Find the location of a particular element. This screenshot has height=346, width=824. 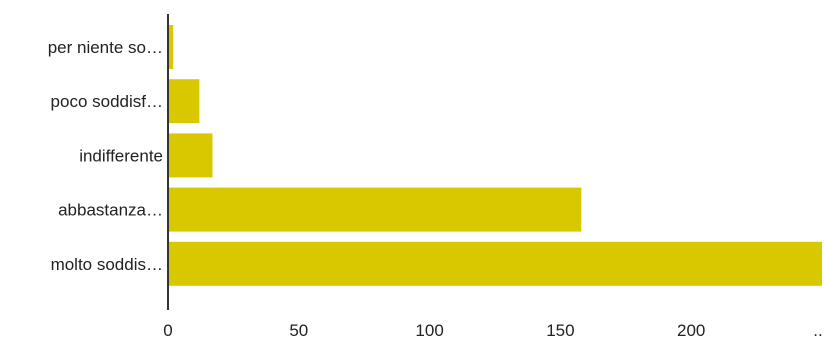

x-tick-label-0: 0 is located at coordinates (167, 330).